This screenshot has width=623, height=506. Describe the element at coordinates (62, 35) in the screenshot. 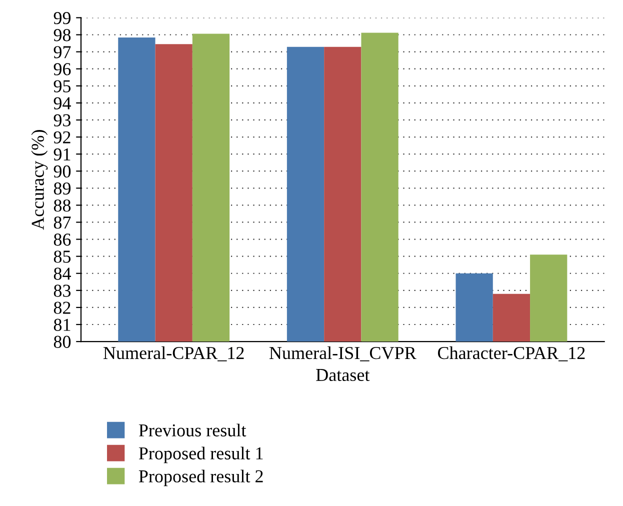

I see `y-tick-label: 98` at that location.